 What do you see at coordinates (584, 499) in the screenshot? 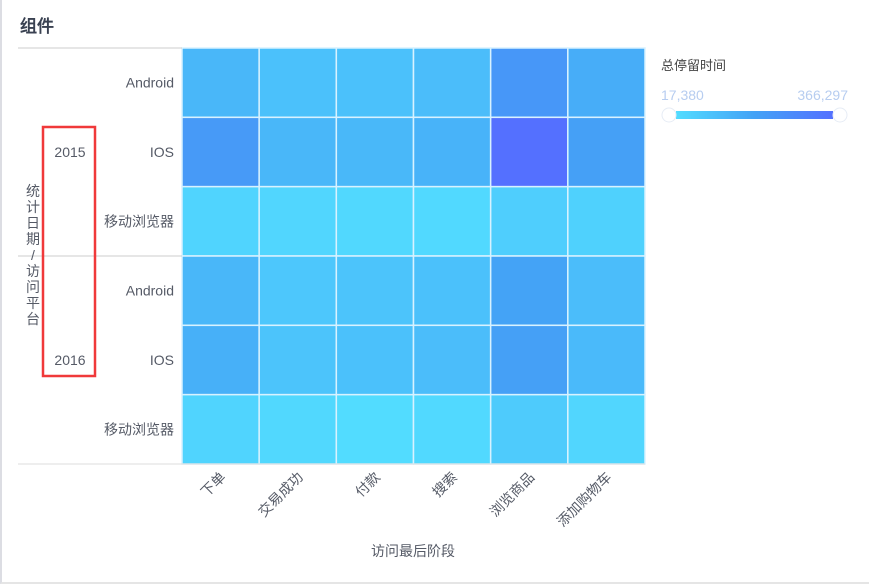
I see `x-tick-label: 添加购物车` at bounding box center [584, 499].